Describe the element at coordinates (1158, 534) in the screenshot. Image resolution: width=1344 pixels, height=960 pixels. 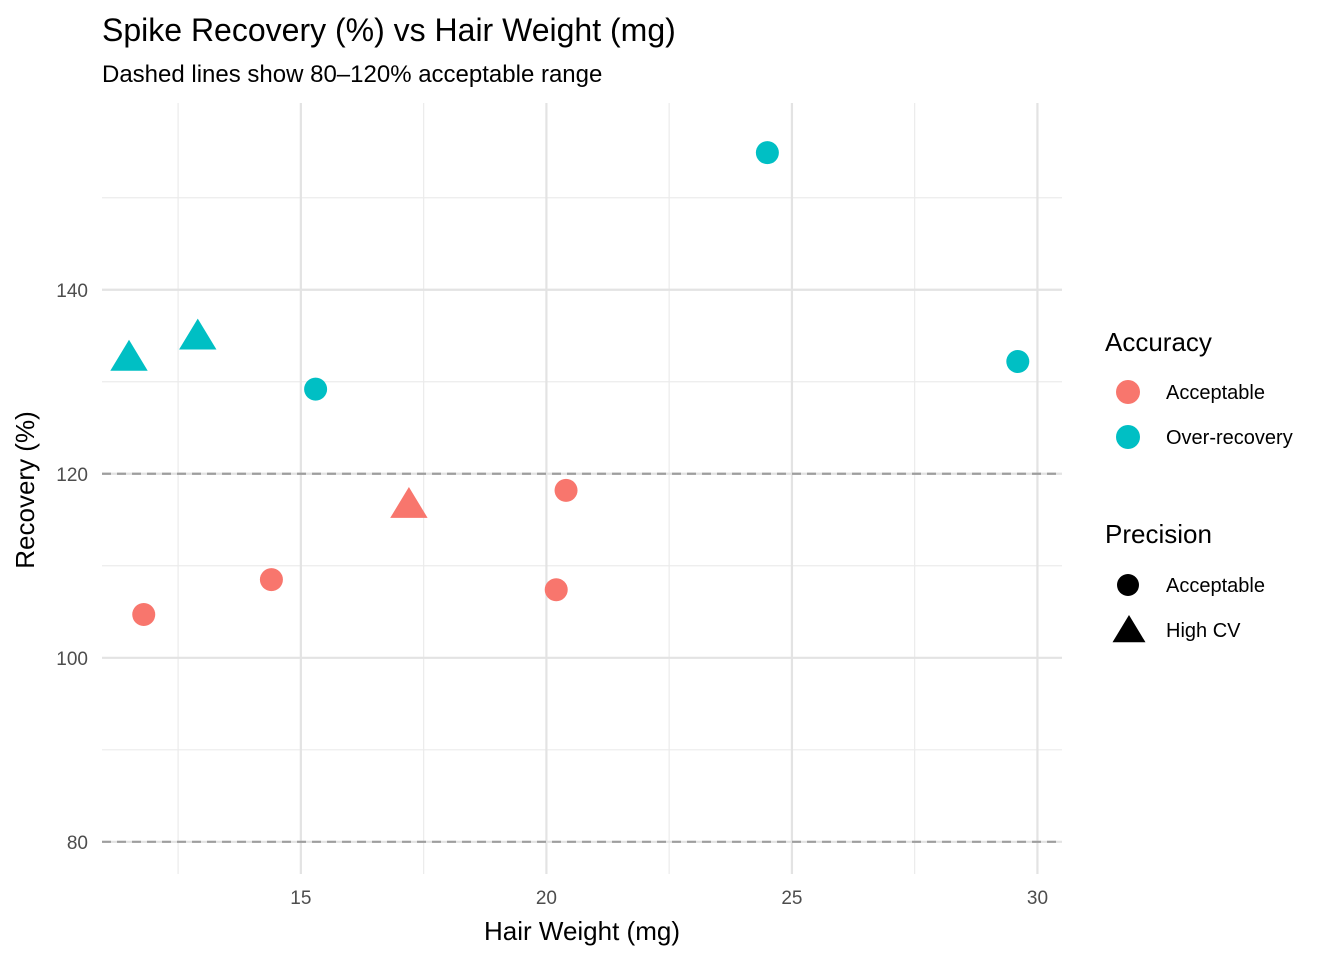
I see `precision-legend-title: Precision` at that location.